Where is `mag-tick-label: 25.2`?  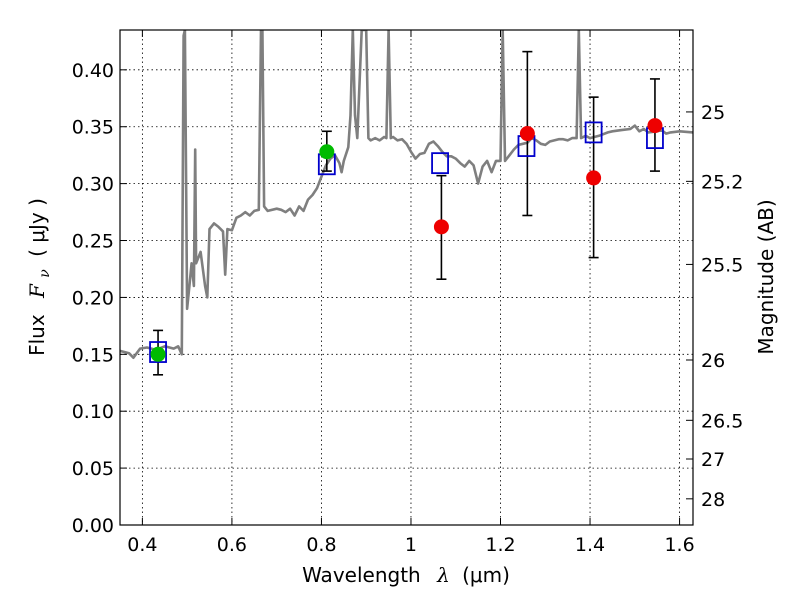
mag-tick-label: 25.2 is located at coordinates (722, 182).